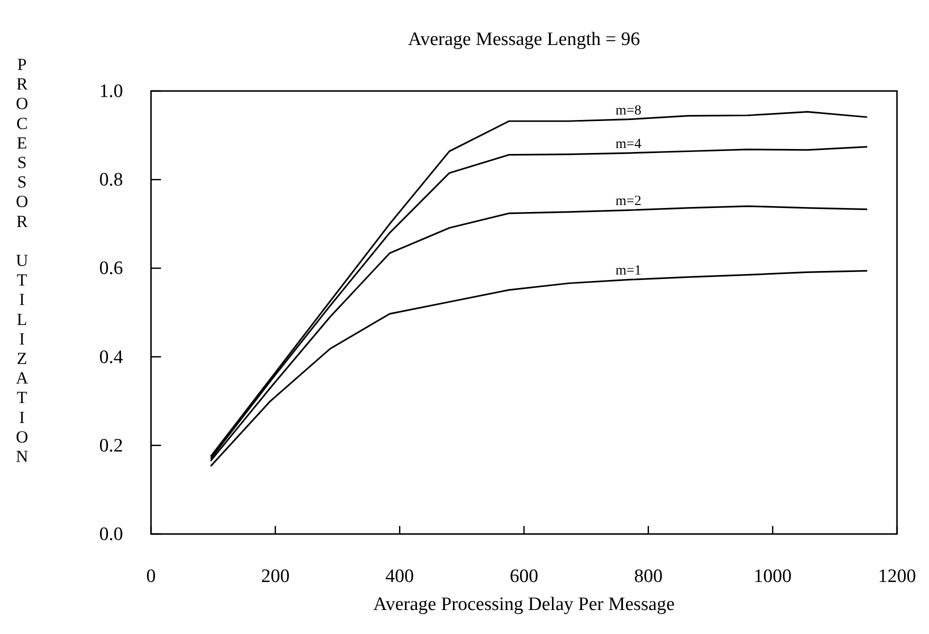 Image resolution: width=929 pixels, height=634 pixels. What do you see at coordinates (22, 260) in the screenshot?
I see `text: PROCESSOR UTILIZATION` at bounding box center [22, 260].